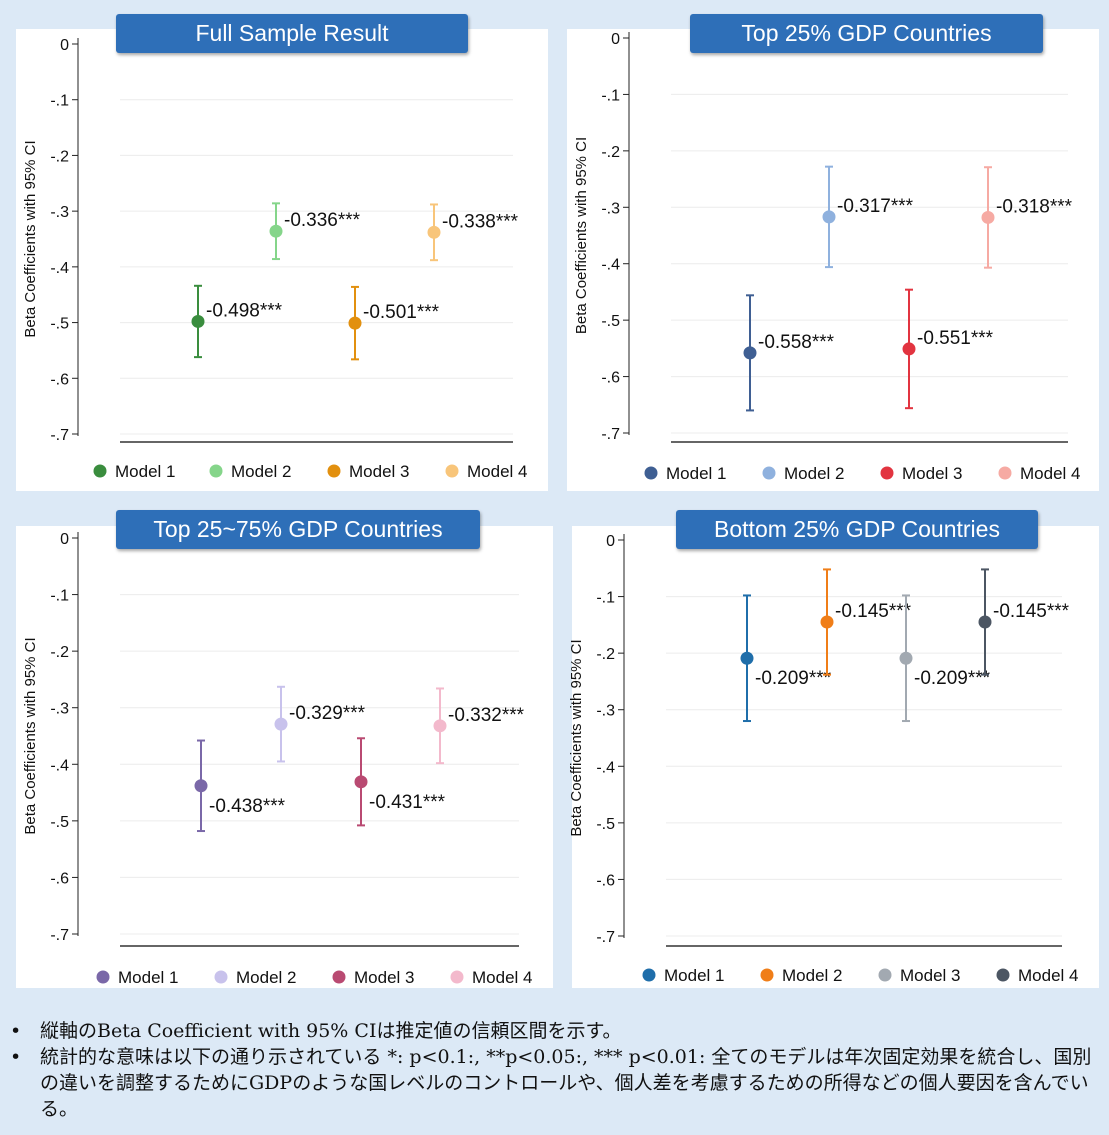 The image size is (1109, 1135). I want to click on data-label-model-1: -0.558***, so click(796, 342).